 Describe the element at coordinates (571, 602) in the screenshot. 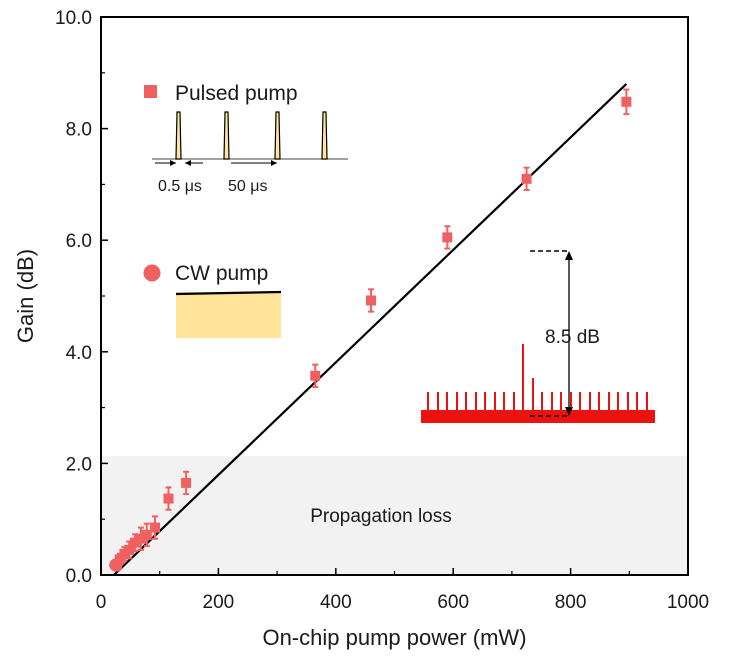

I see `x-tick-label: 800` at that location.